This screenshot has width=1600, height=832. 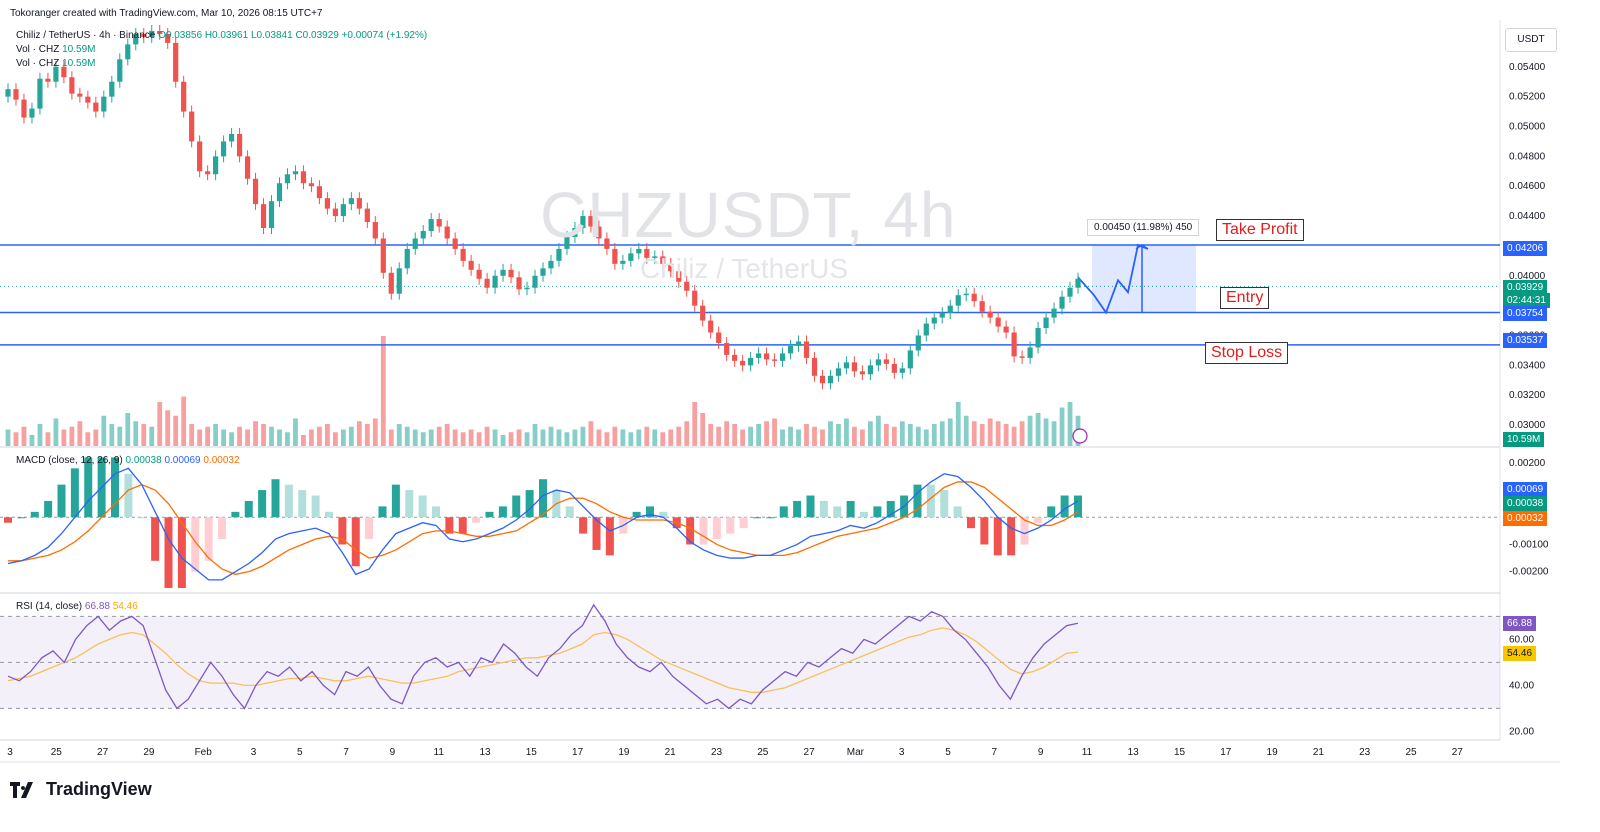 I want to click on macd-tag-signal: 0.00032, so click(x=1525, y=518).